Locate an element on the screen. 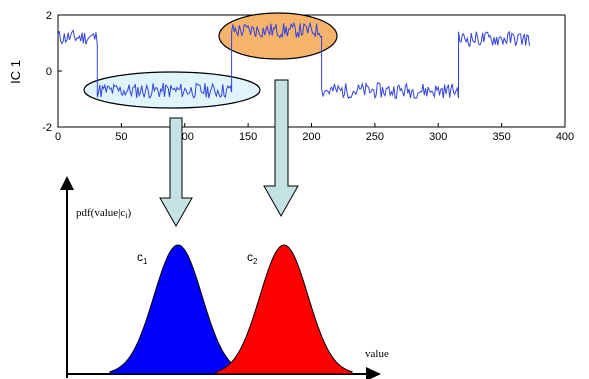 The width and height of the screenshot is (589, 379). class-label-c2: c2 is located at coordinates (252, 258).